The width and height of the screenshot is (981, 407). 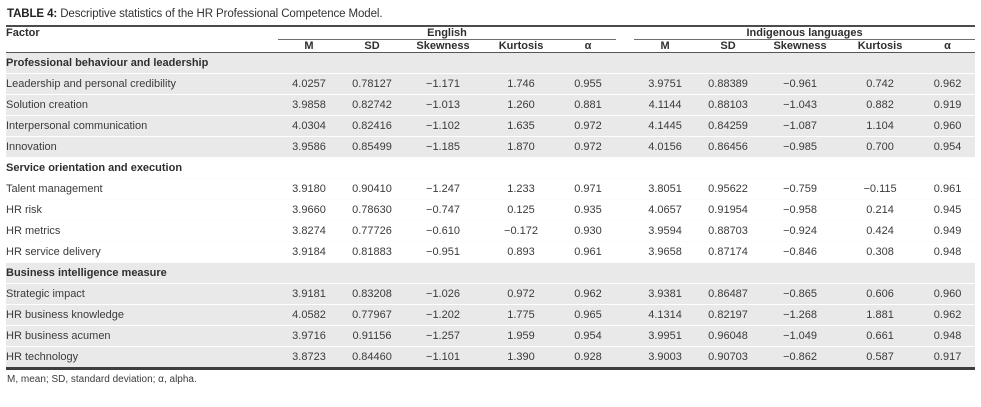 I want to click on factor-cell: HR metrics, so click(x=142, y=231).